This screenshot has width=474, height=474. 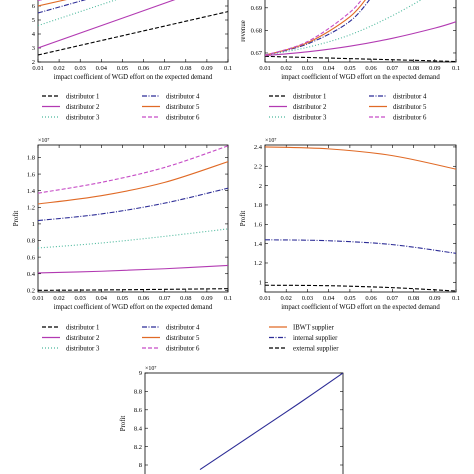 I want to click on y-tick-label: 1.2, so click(x=31, y=207).